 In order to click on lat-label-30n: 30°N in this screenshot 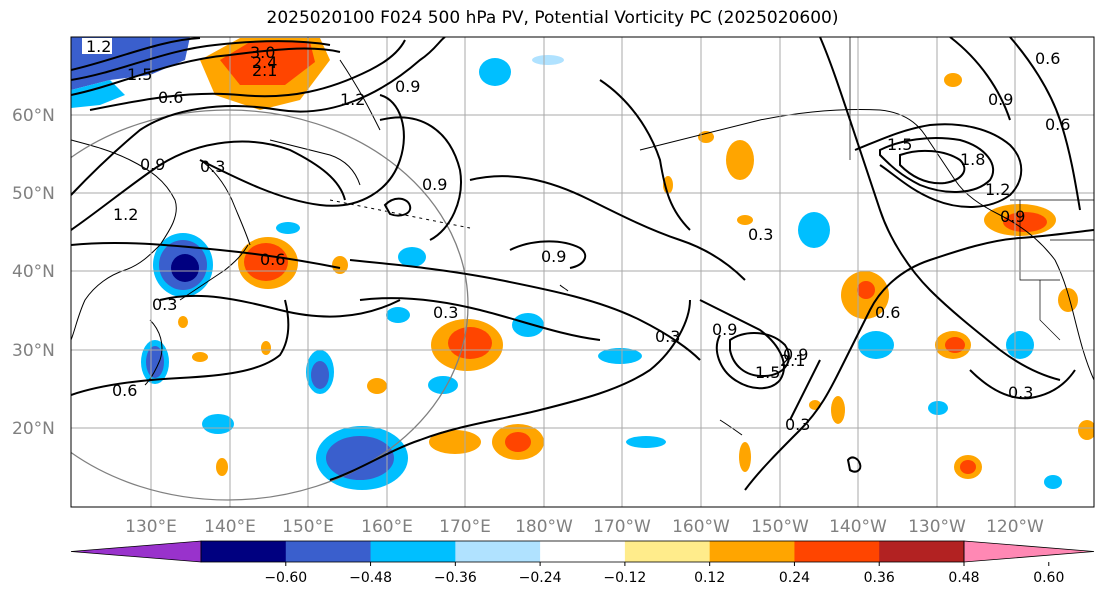, I will do `click(33, 351)`.